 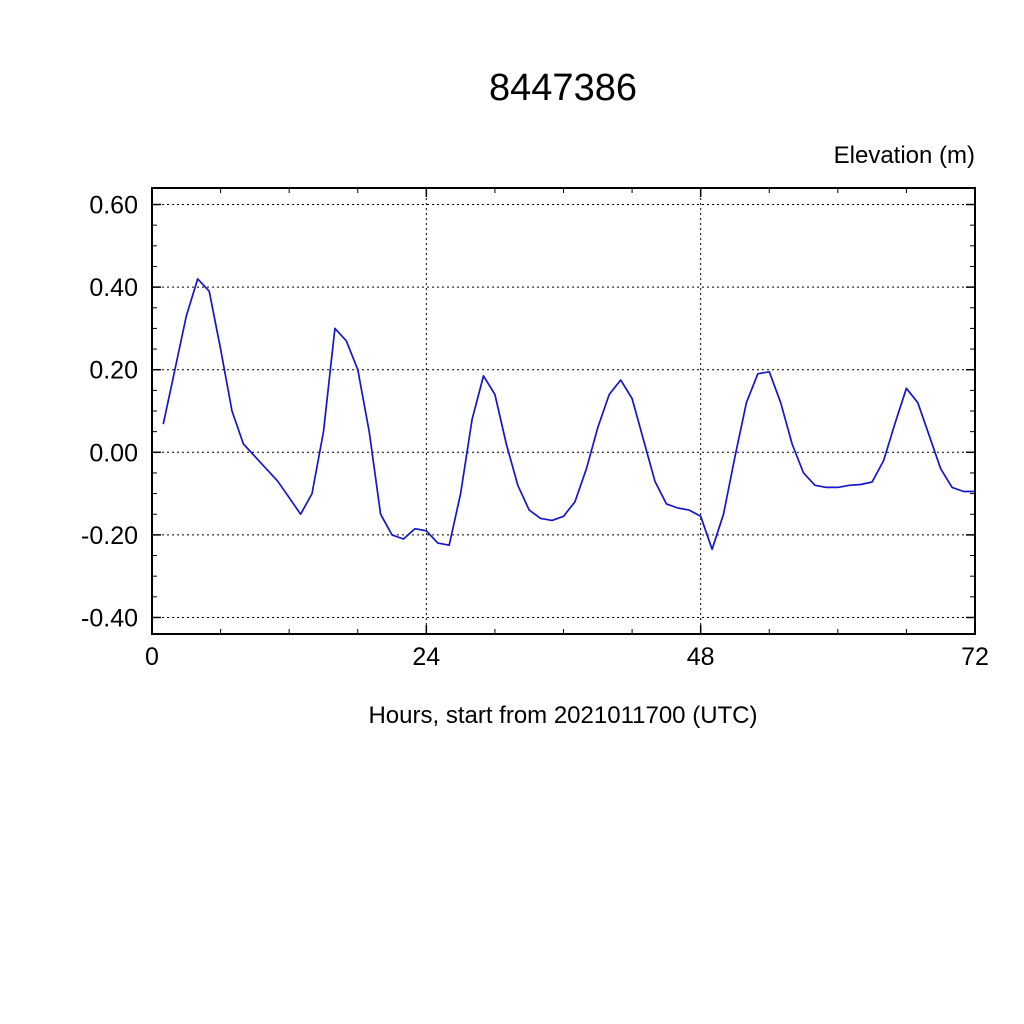 I want to click on x-tick-label: 0, so click(x=152, y=657).